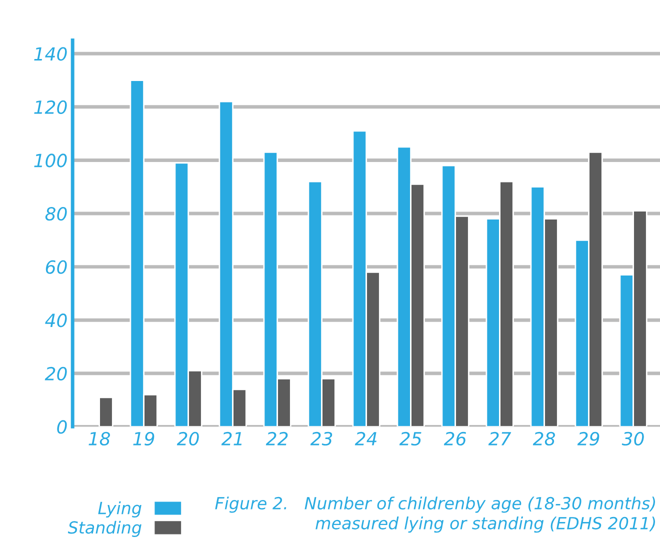 The width and height of the screenshot is (660, 552). I want to click on x-tick-label: 22, so click(277, 439).